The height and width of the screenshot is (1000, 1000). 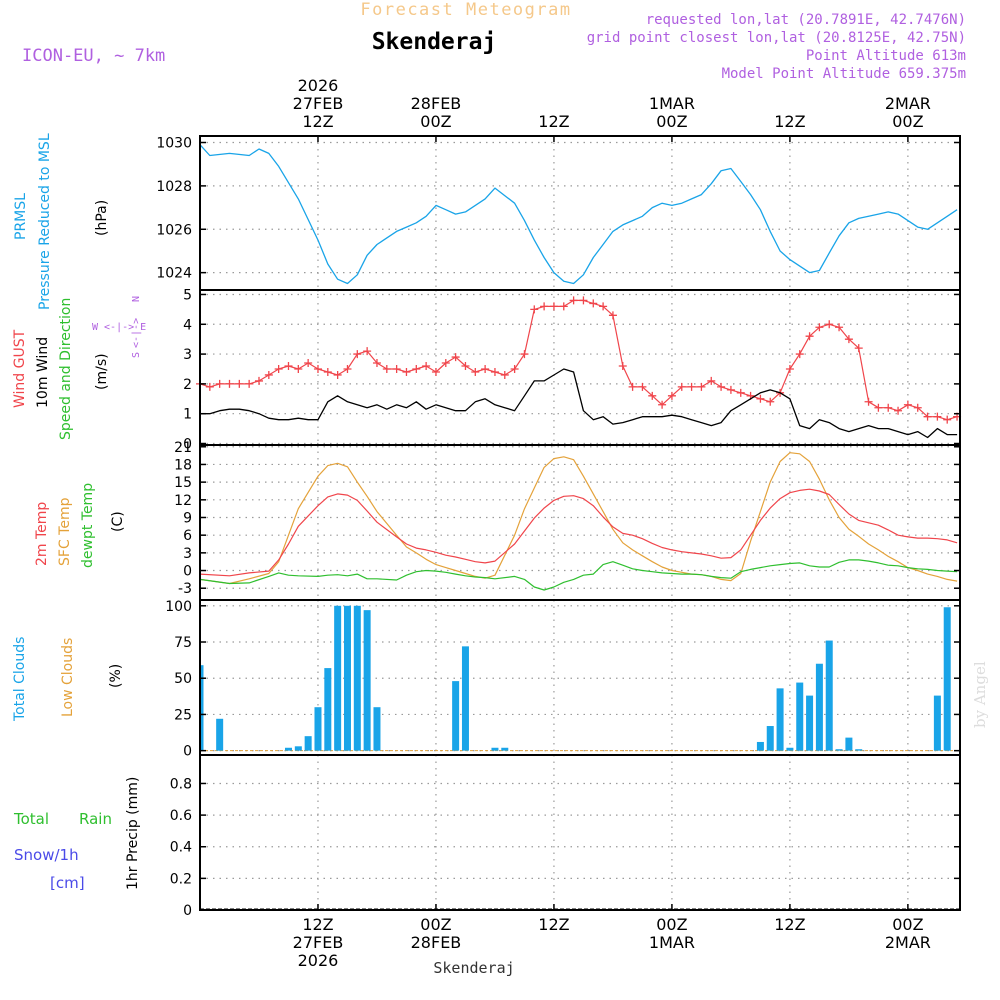 What do you see at coordinates (136, 299) in the screenshot?
I see `compass-n: N` at bounding box center [136, 299].